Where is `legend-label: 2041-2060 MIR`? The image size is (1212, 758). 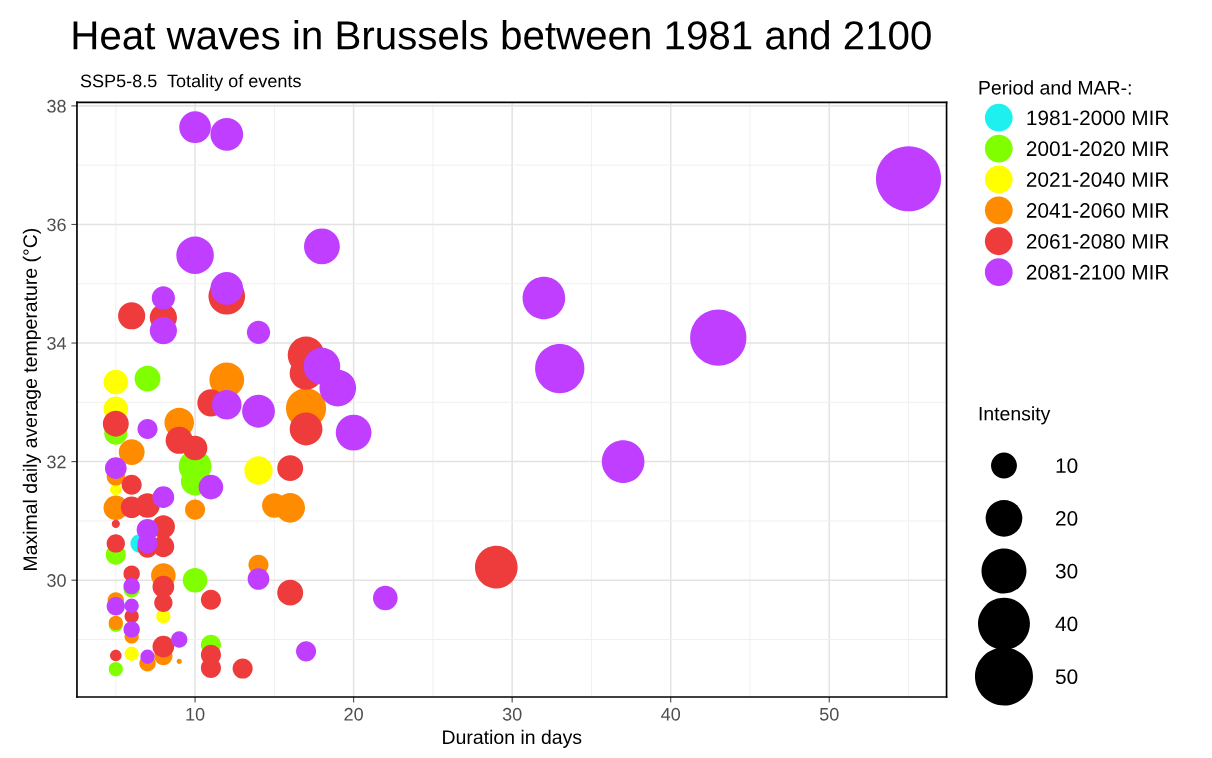 legend-label: 2041-2060 MIR is located at coordinates (1097, 210).